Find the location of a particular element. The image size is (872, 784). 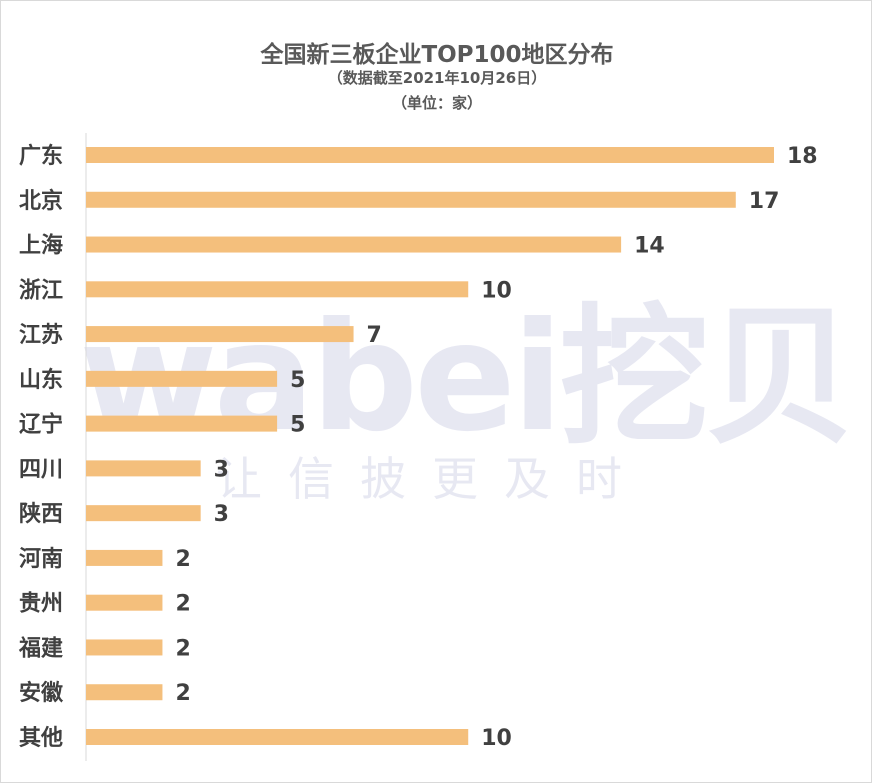

category-label: 四川 is located at coordinates (41, 469).